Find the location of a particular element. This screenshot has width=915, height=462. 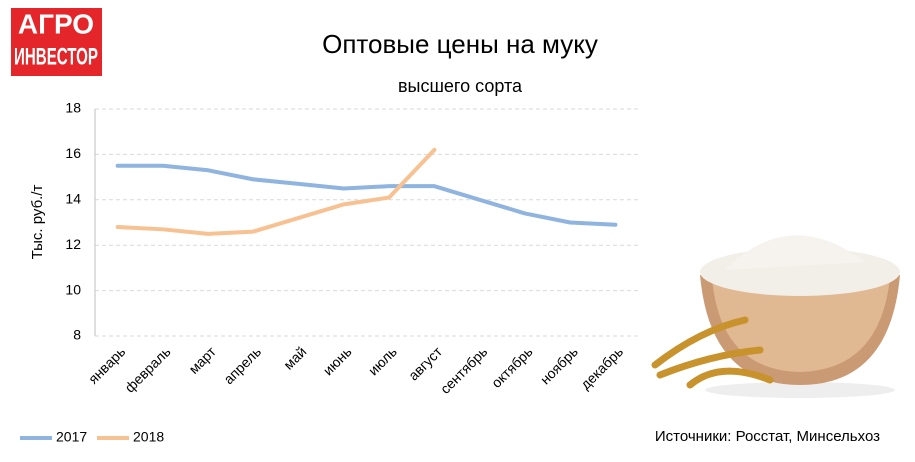

shadow is located at coordinates (800, 390).